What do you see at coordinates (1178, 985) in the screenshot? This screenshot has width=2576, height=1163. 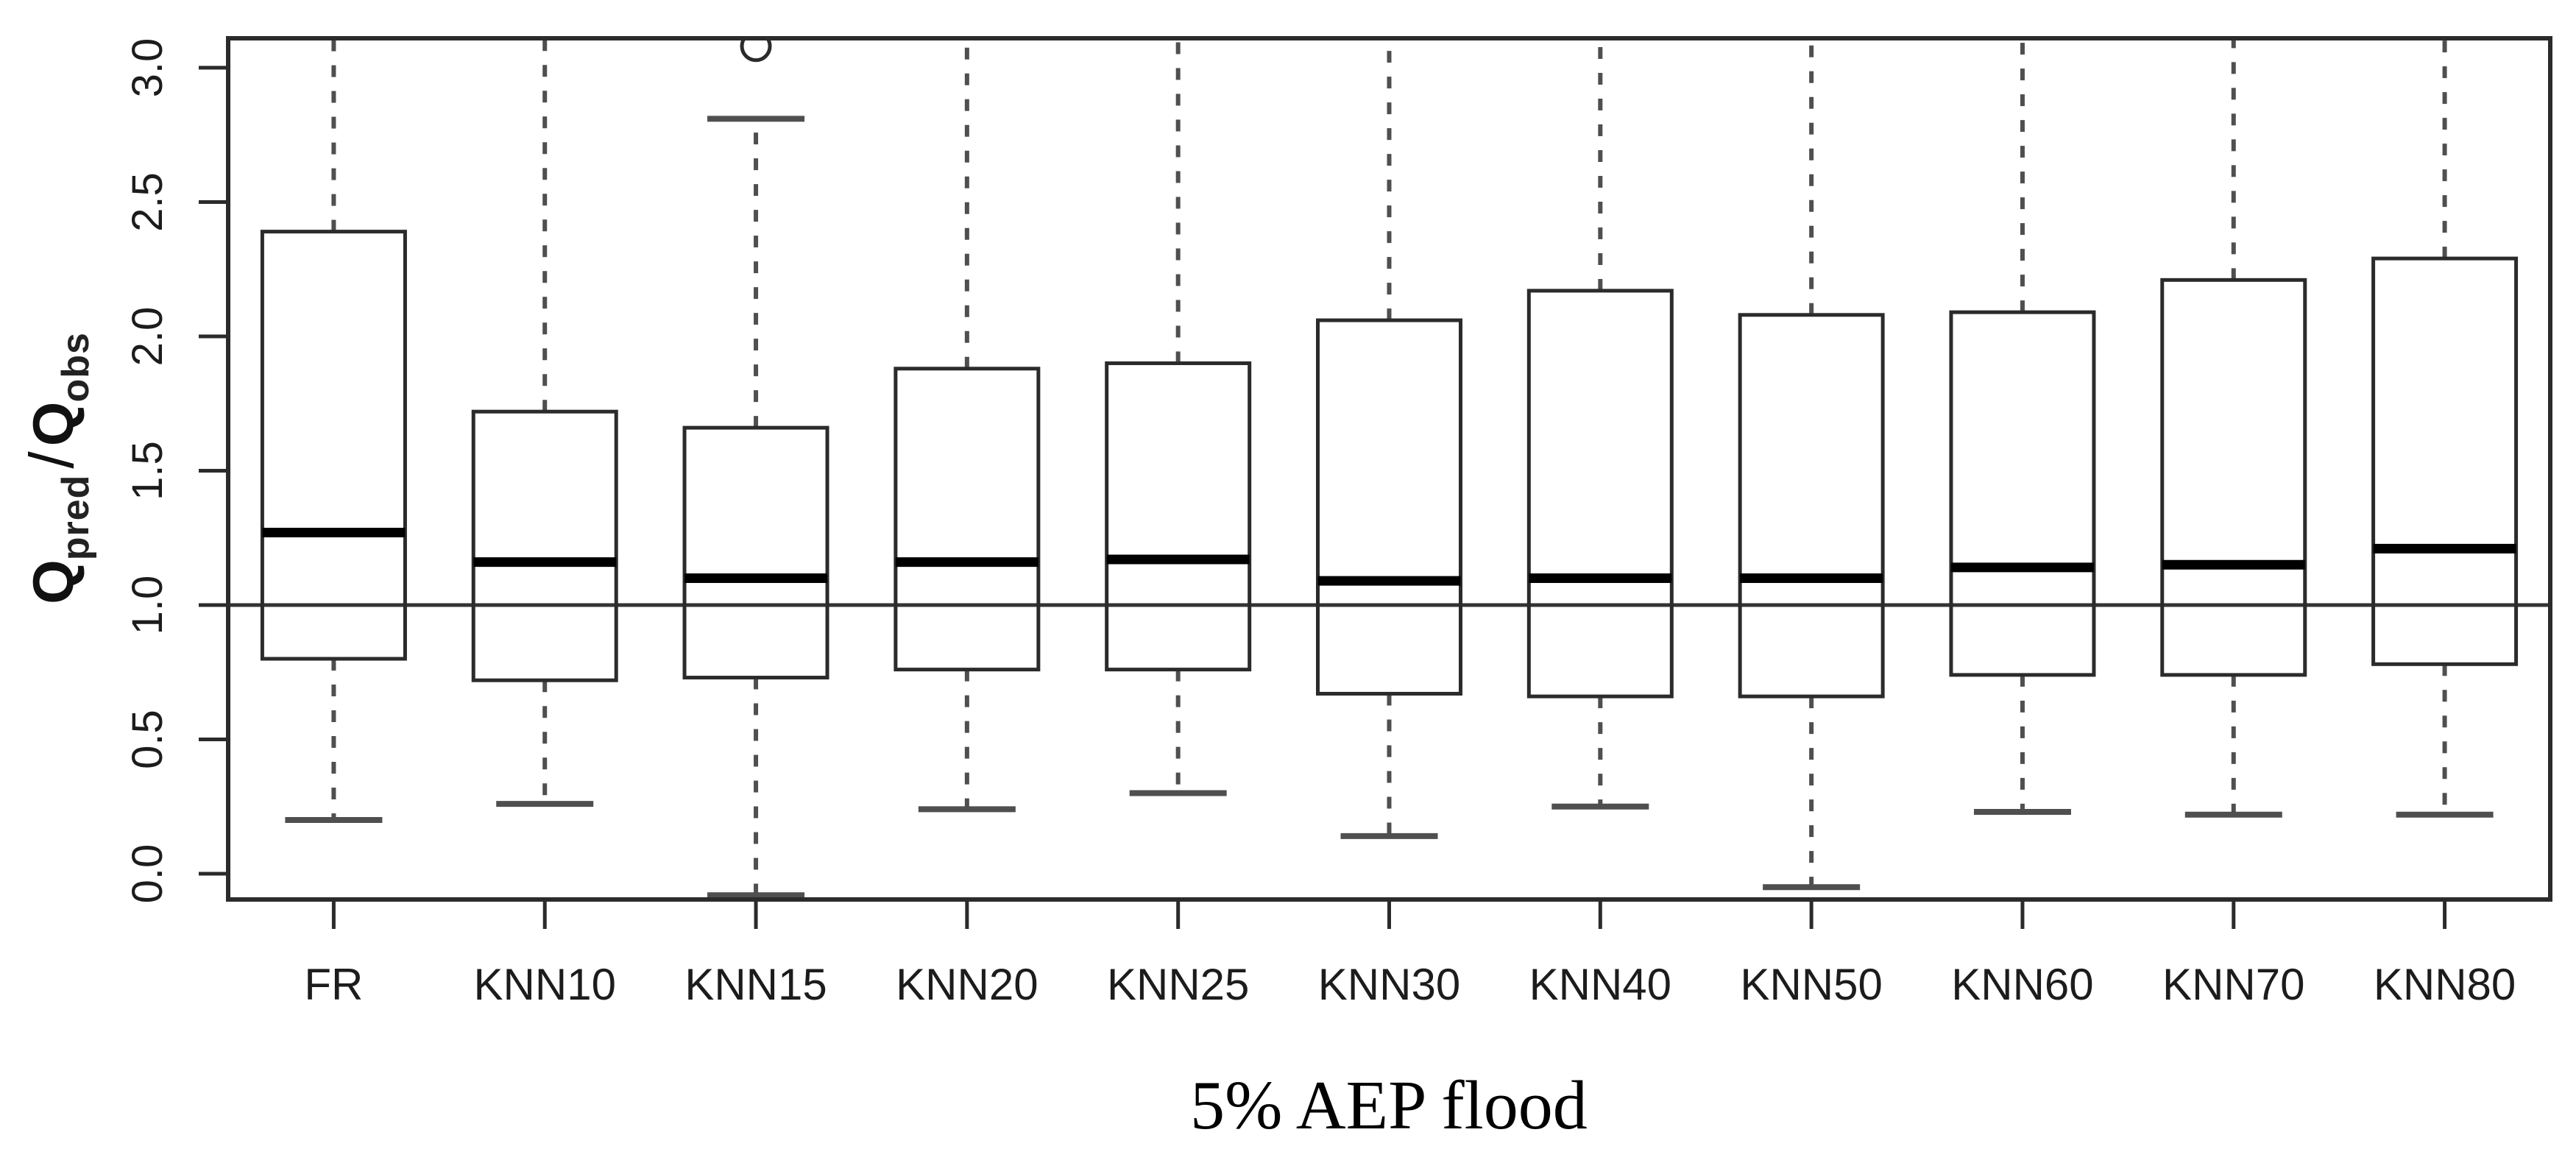 I see `x-tick-label-KNN25: KNN25` at bounding box center [1178, 985].